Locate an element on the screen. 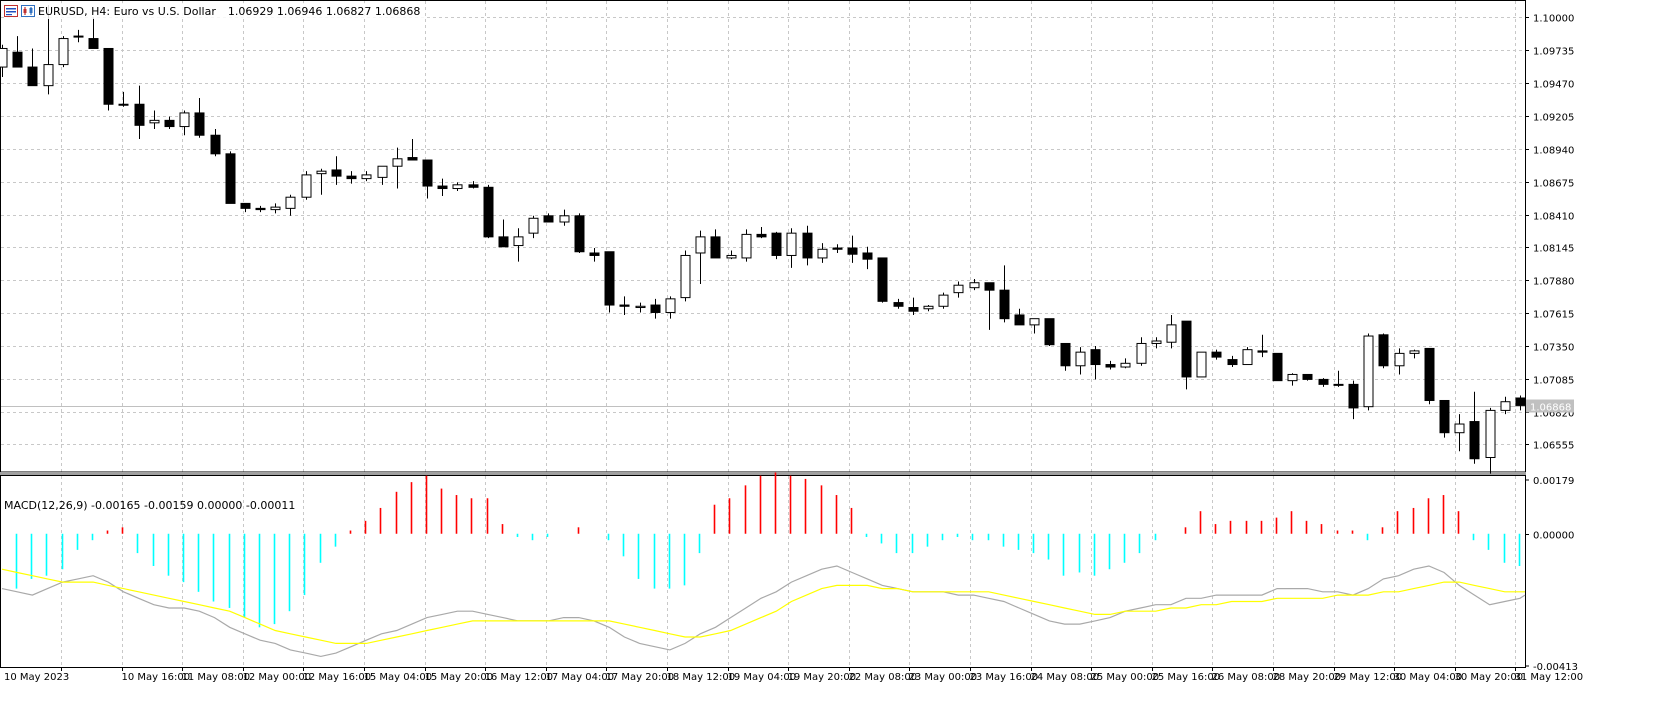 This screenshot has height=725, width=1658. window-list-icon is located at coordinates (11, 11).